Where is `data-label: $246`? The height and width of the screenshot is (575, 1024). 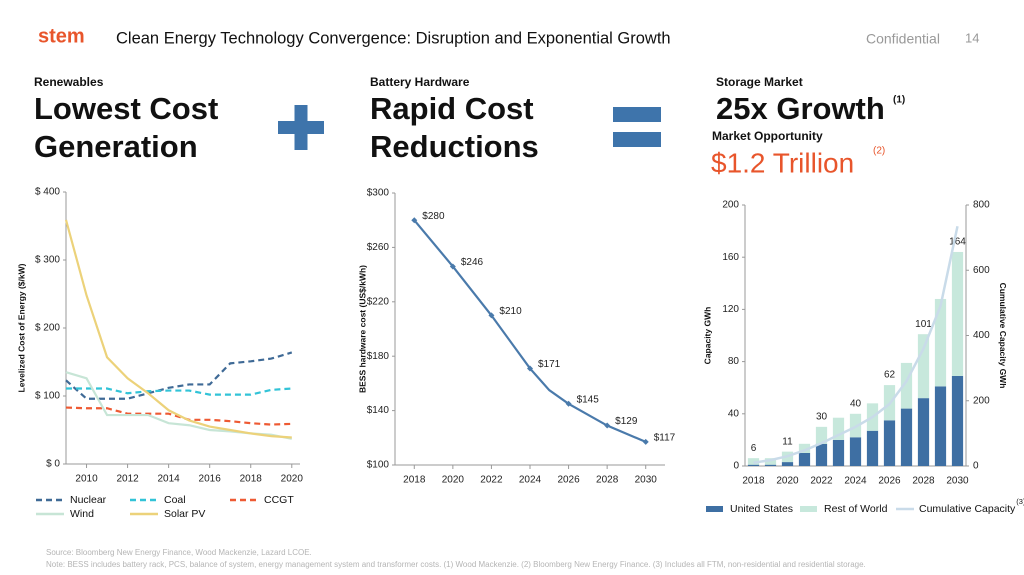
data-label: $246 is located at coordinates (472, 262).